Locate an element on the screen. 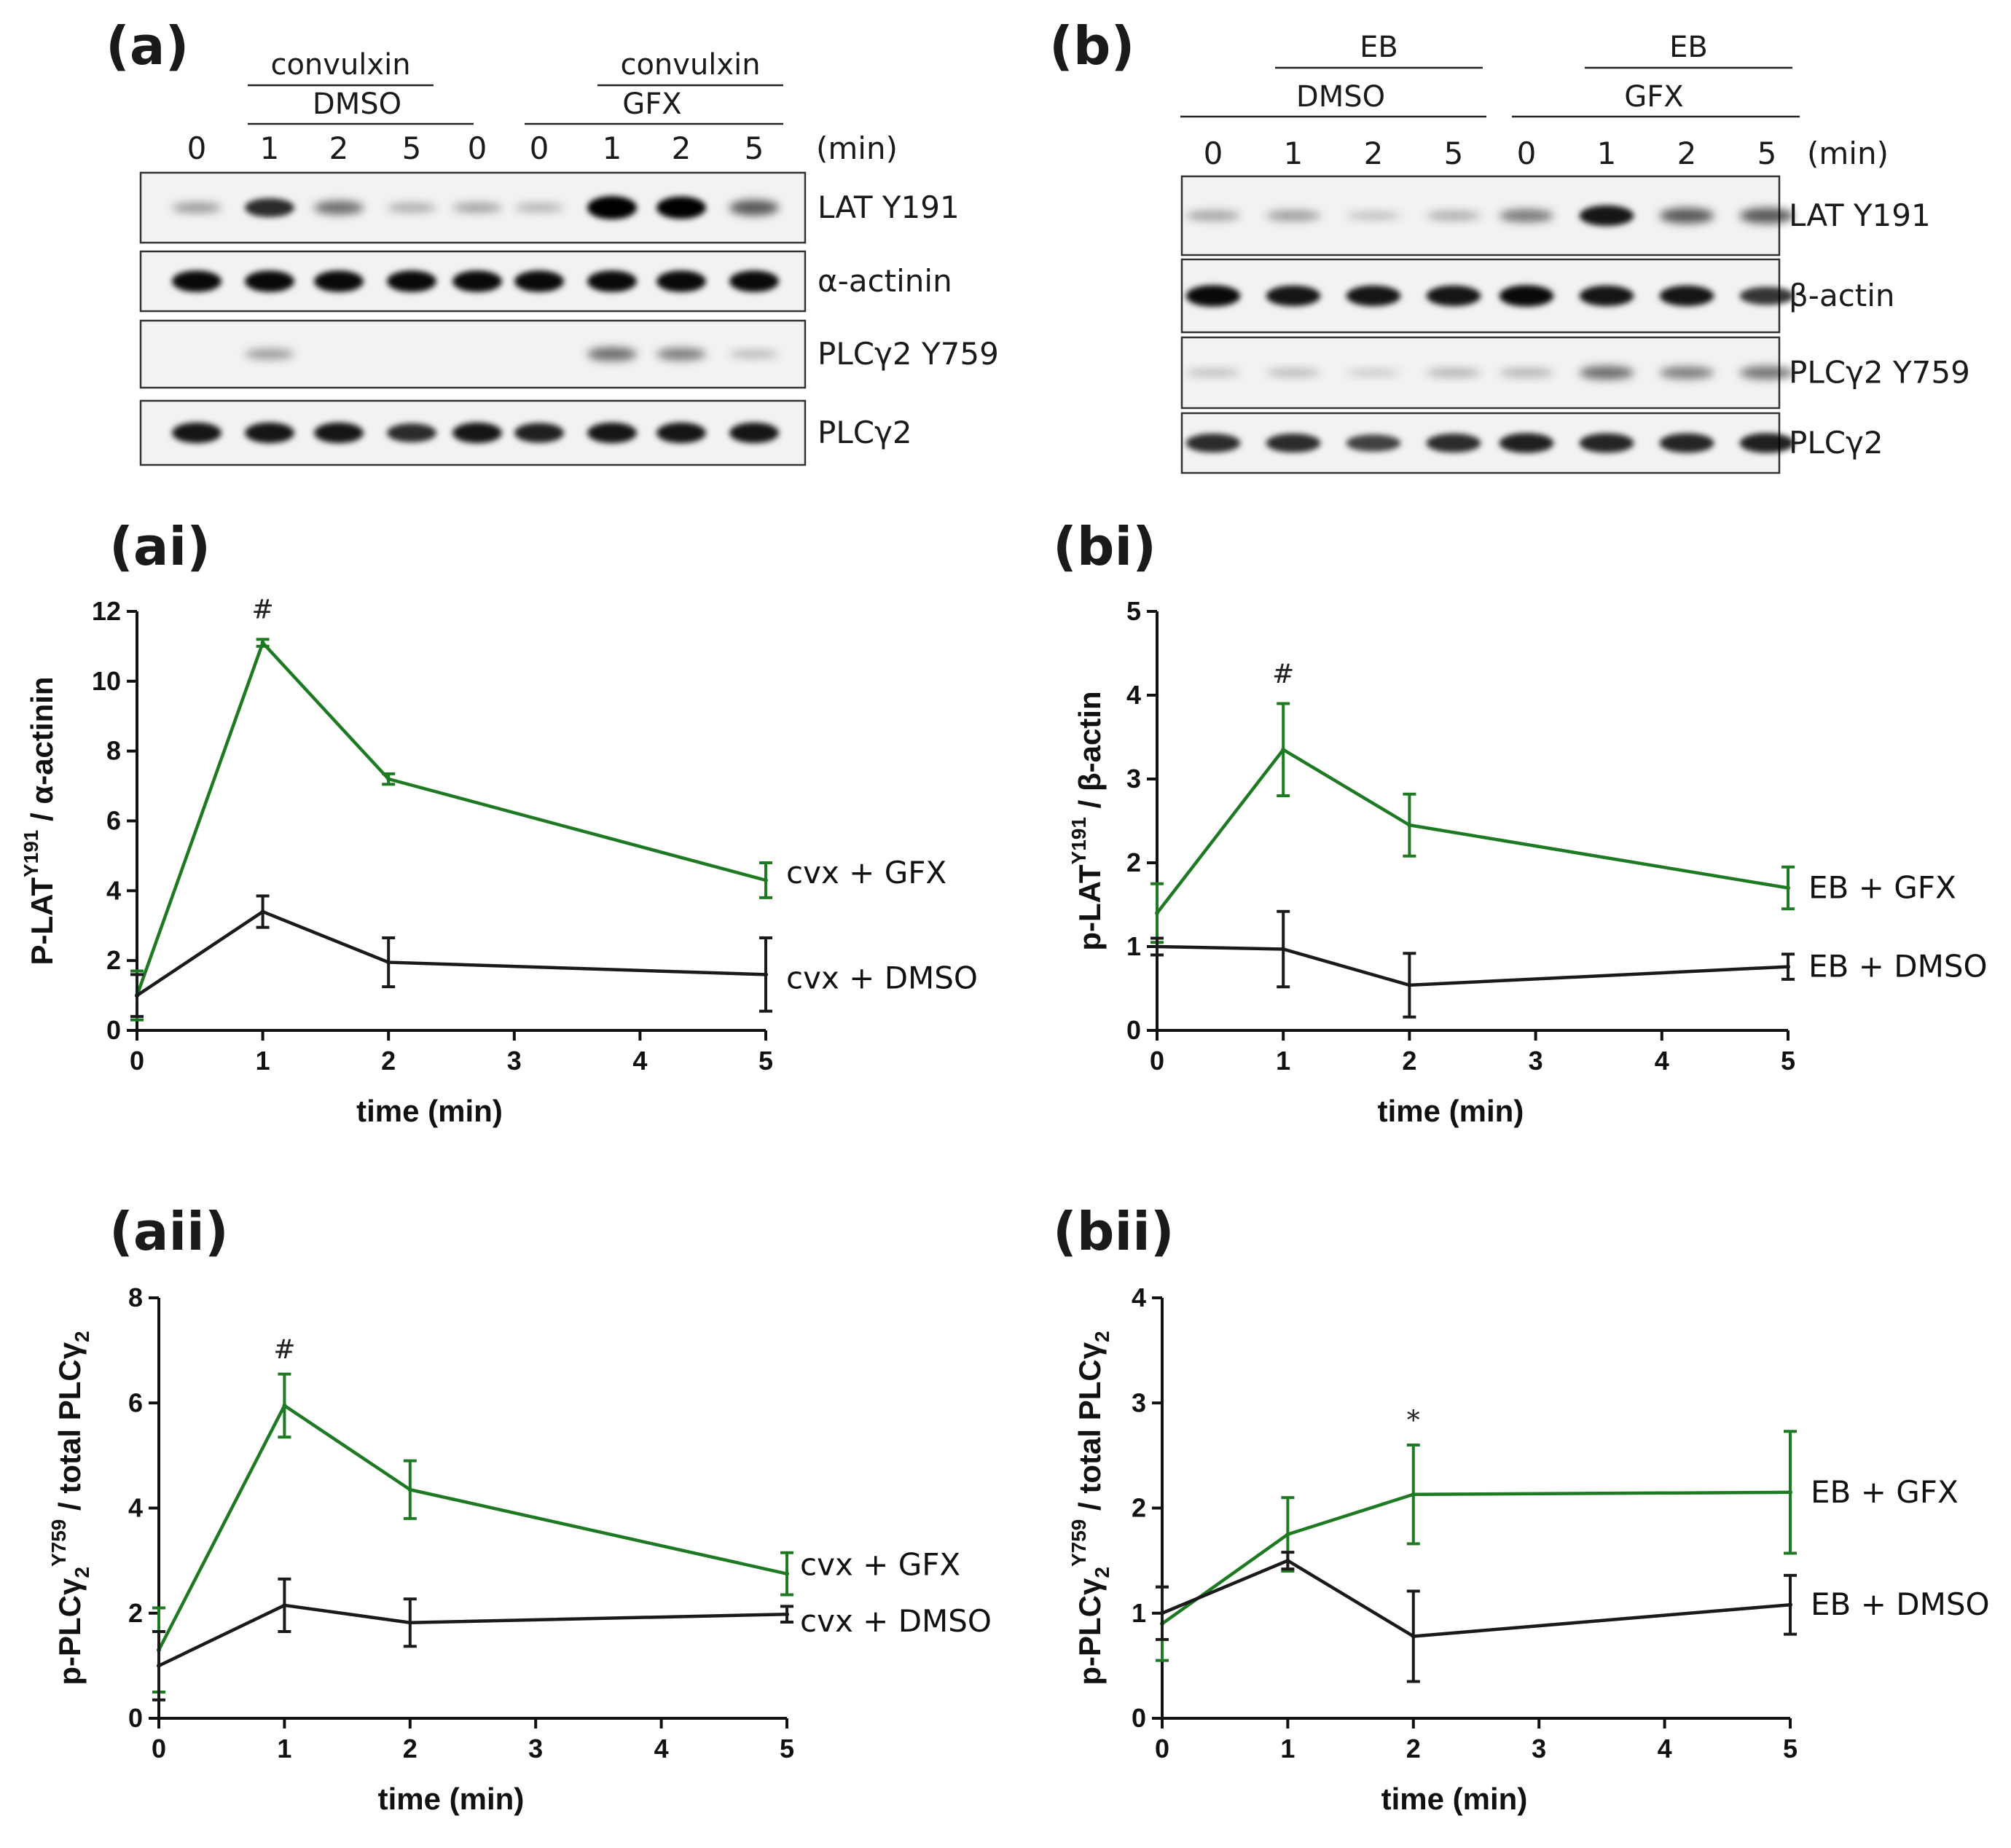 This screenshot has height=1848, width=2011. panel-label: (bi) is located at coordinates (1104, 546).